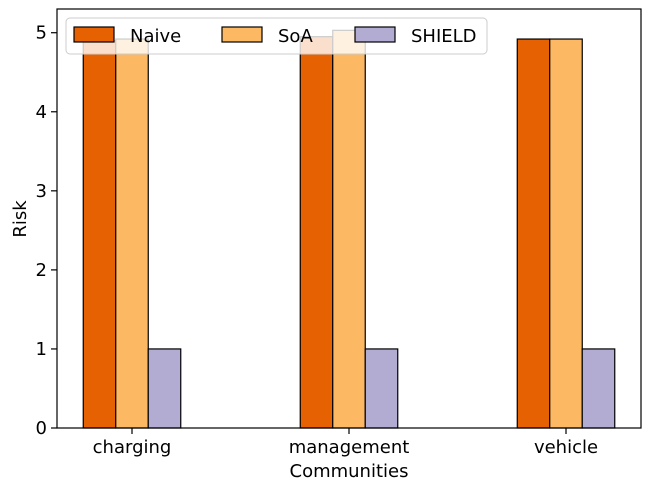 This screenshot has height=491, width=651. Describe the element at coordinates (94, 34) in the screenshot. I see `legend-swatch-naive` at that location.